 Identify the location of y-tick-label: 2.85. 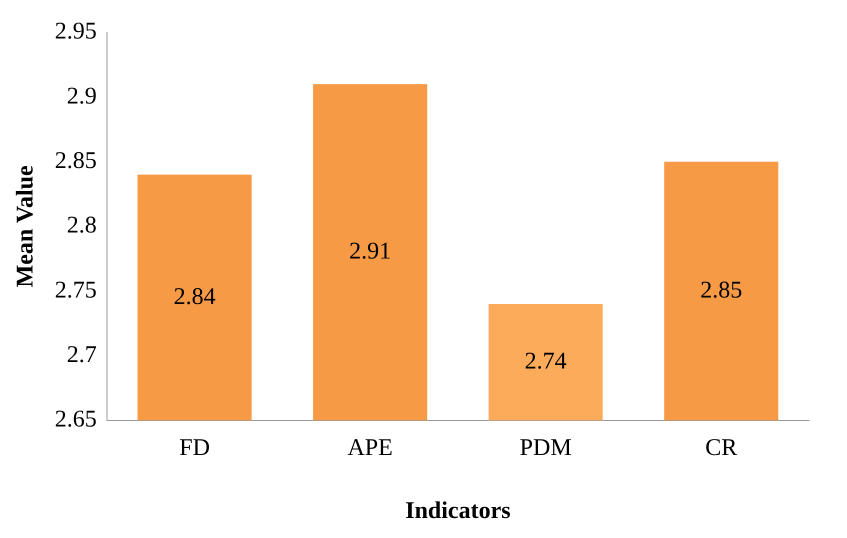
(75, 161).